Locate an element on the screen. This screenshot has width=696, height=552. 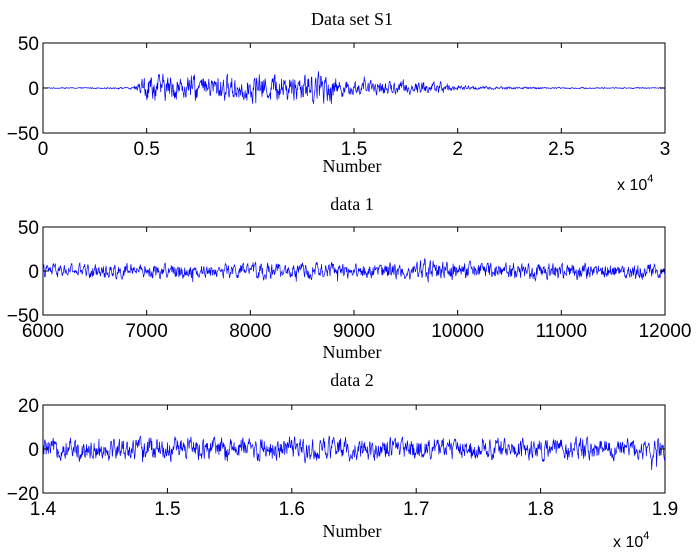
y-tick-label: −20 is located at coordinates (23, 494).